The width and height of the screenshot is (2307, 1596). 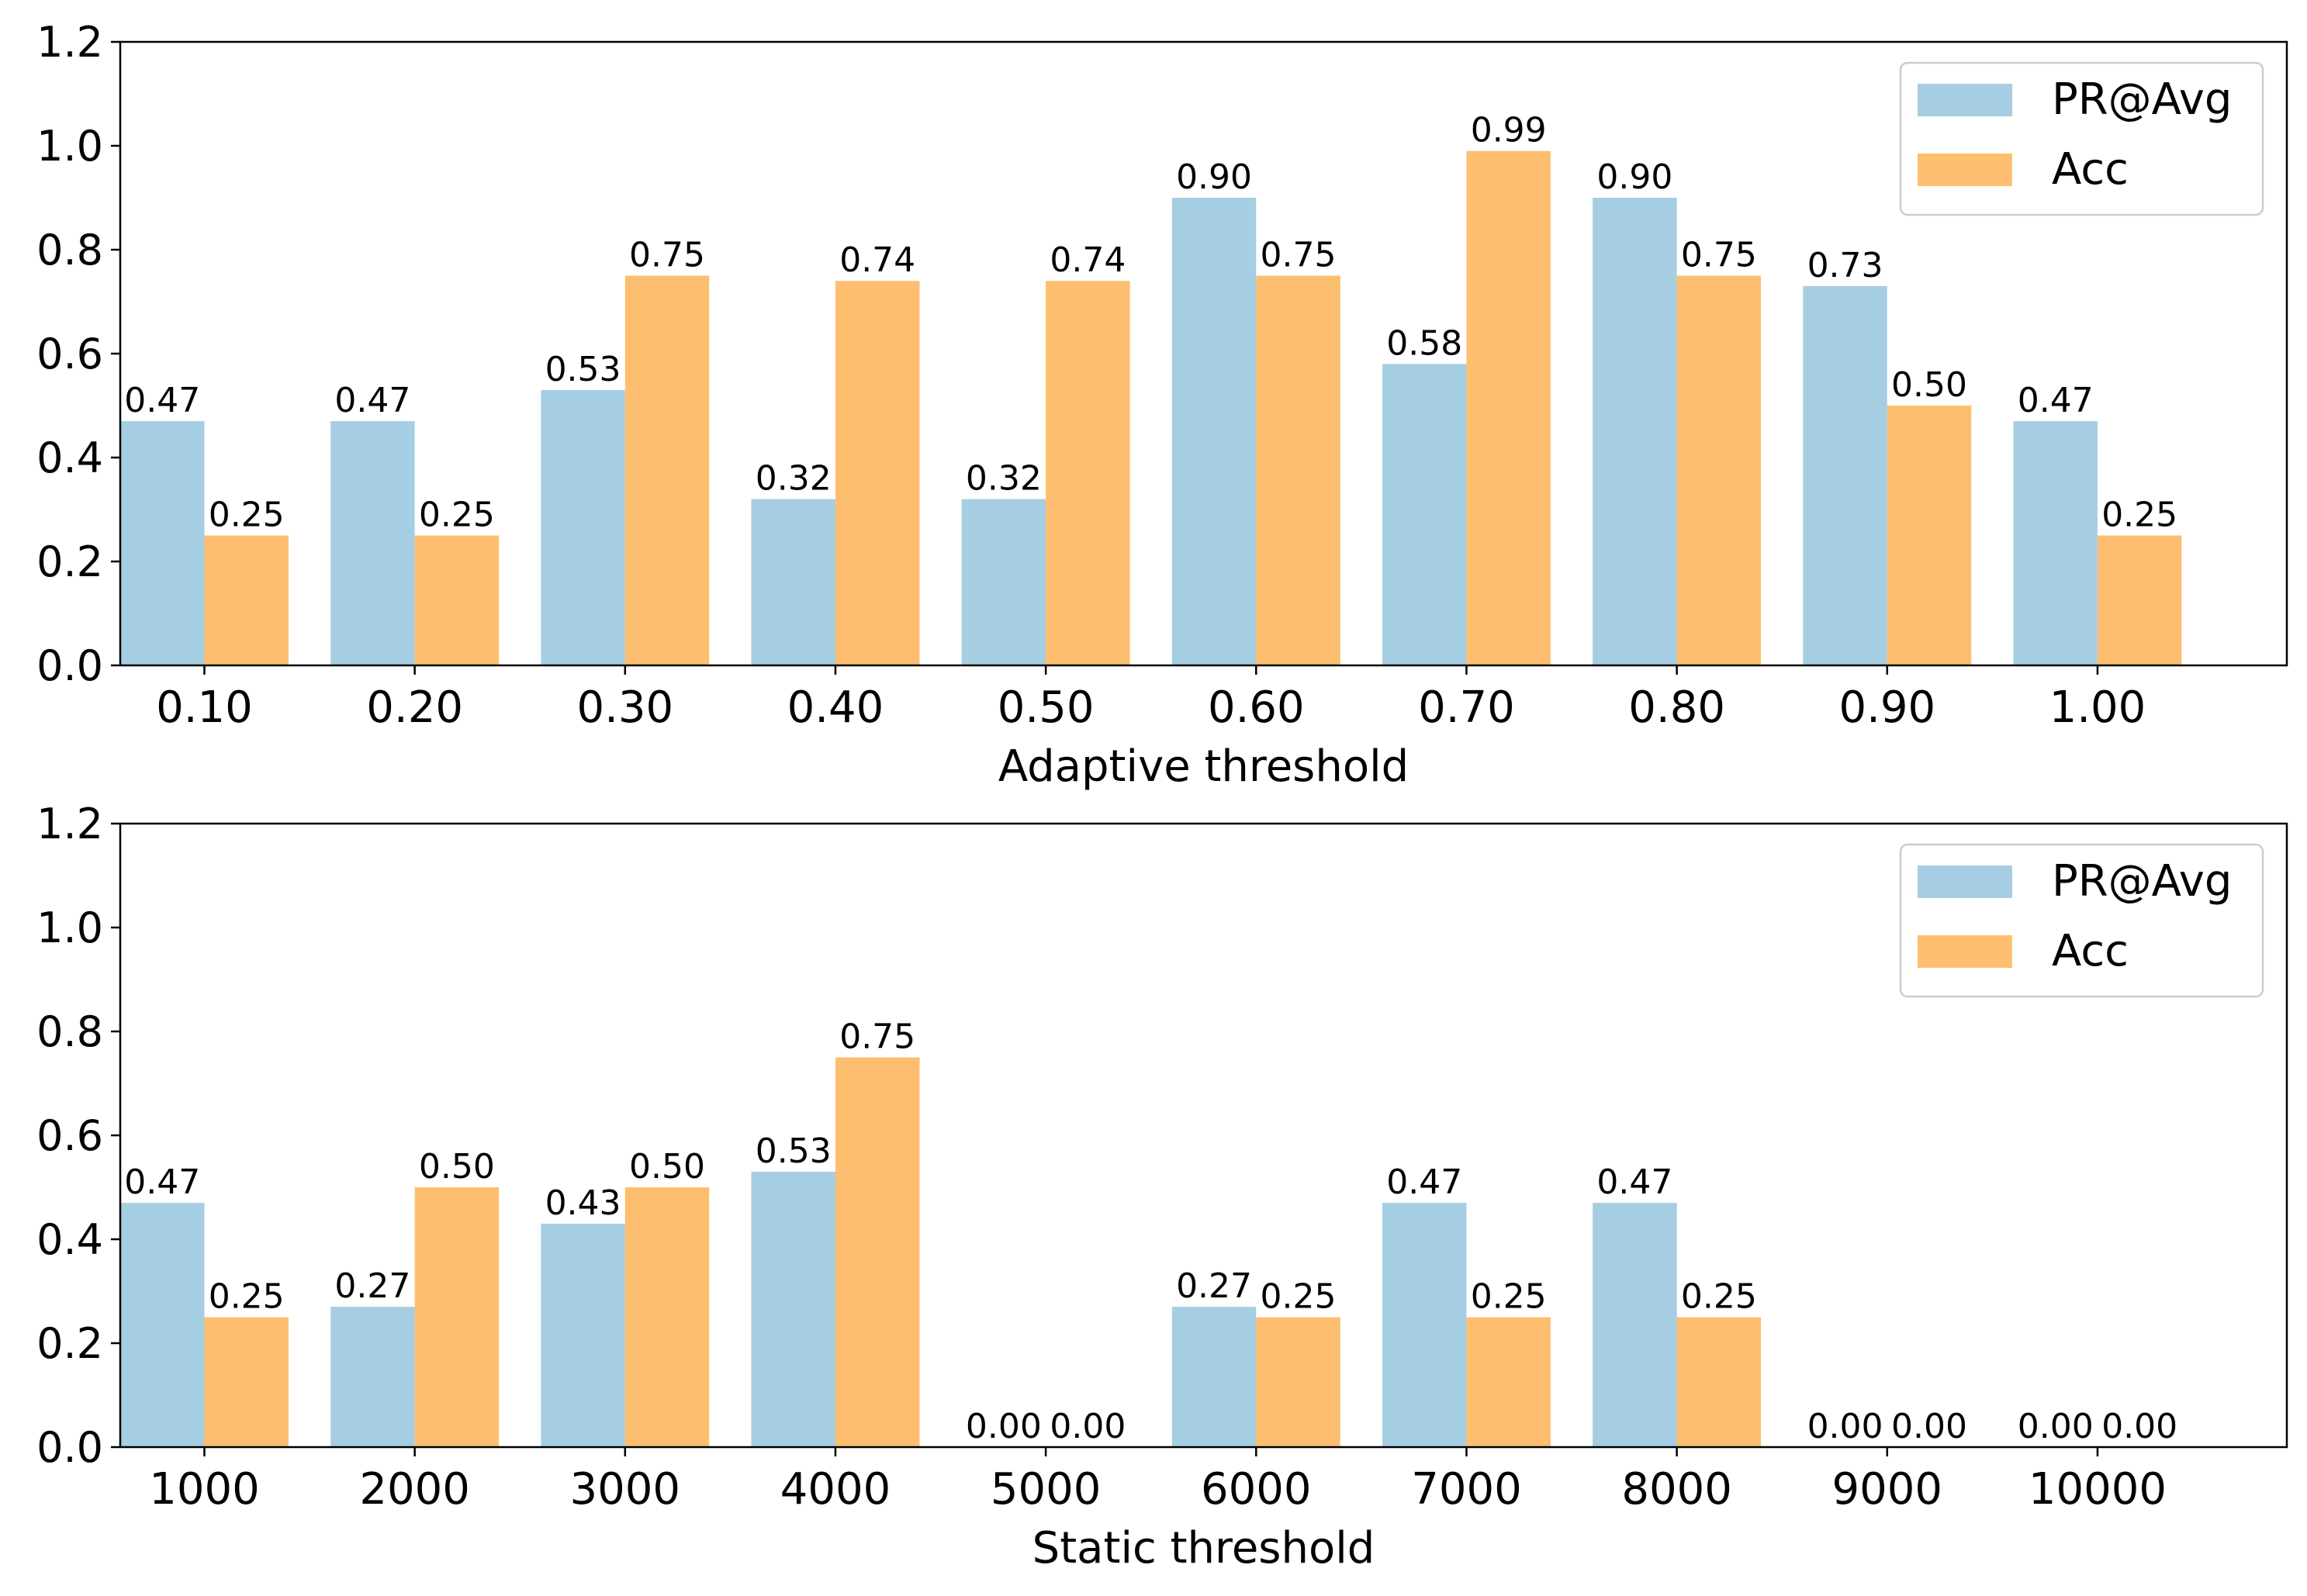 I want to click on bar-acc-1.00, so click(x=2139, y=600).